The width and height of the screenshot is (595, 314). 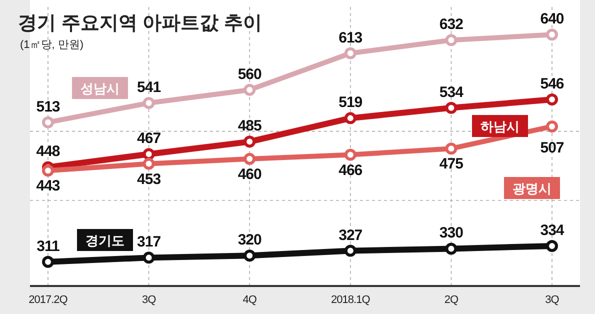 What do you see at coordinates (140, 23) in the screenshot?
I see `chart-title: 경기 주요지역 아파트값 추이` at bounding box center [140, 23].